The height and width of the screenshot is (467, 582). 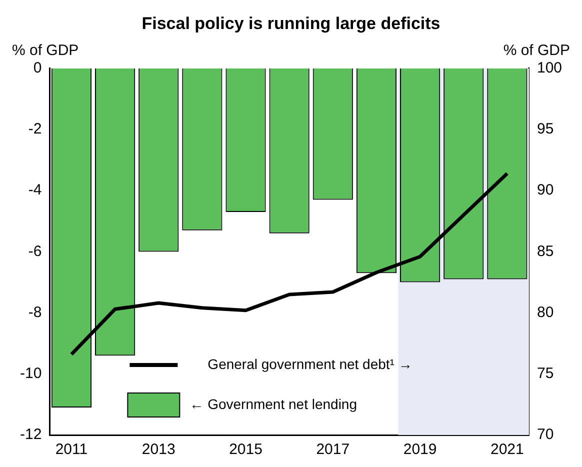 I want to click on x-tick-label: 2015, so click(x=245, y=449).